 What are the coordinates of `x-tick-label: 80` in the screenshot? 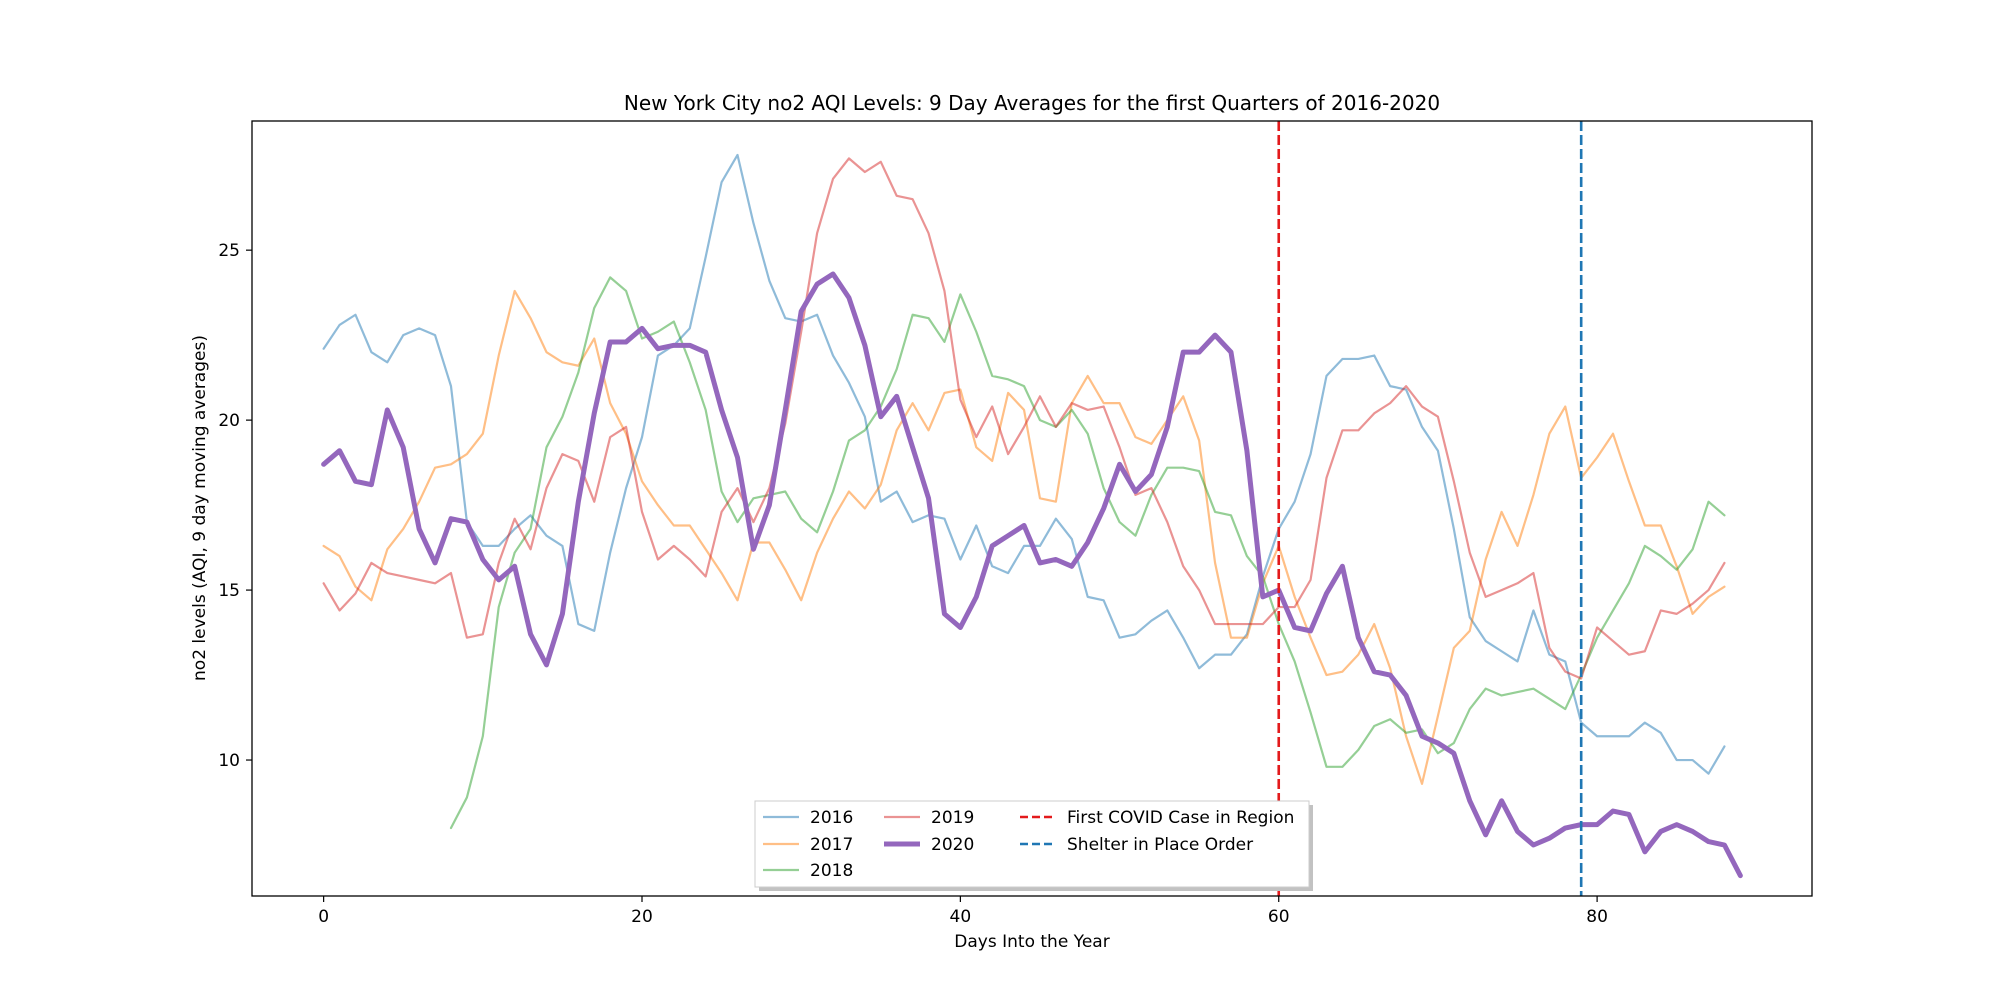 It's located at (1597, 917).